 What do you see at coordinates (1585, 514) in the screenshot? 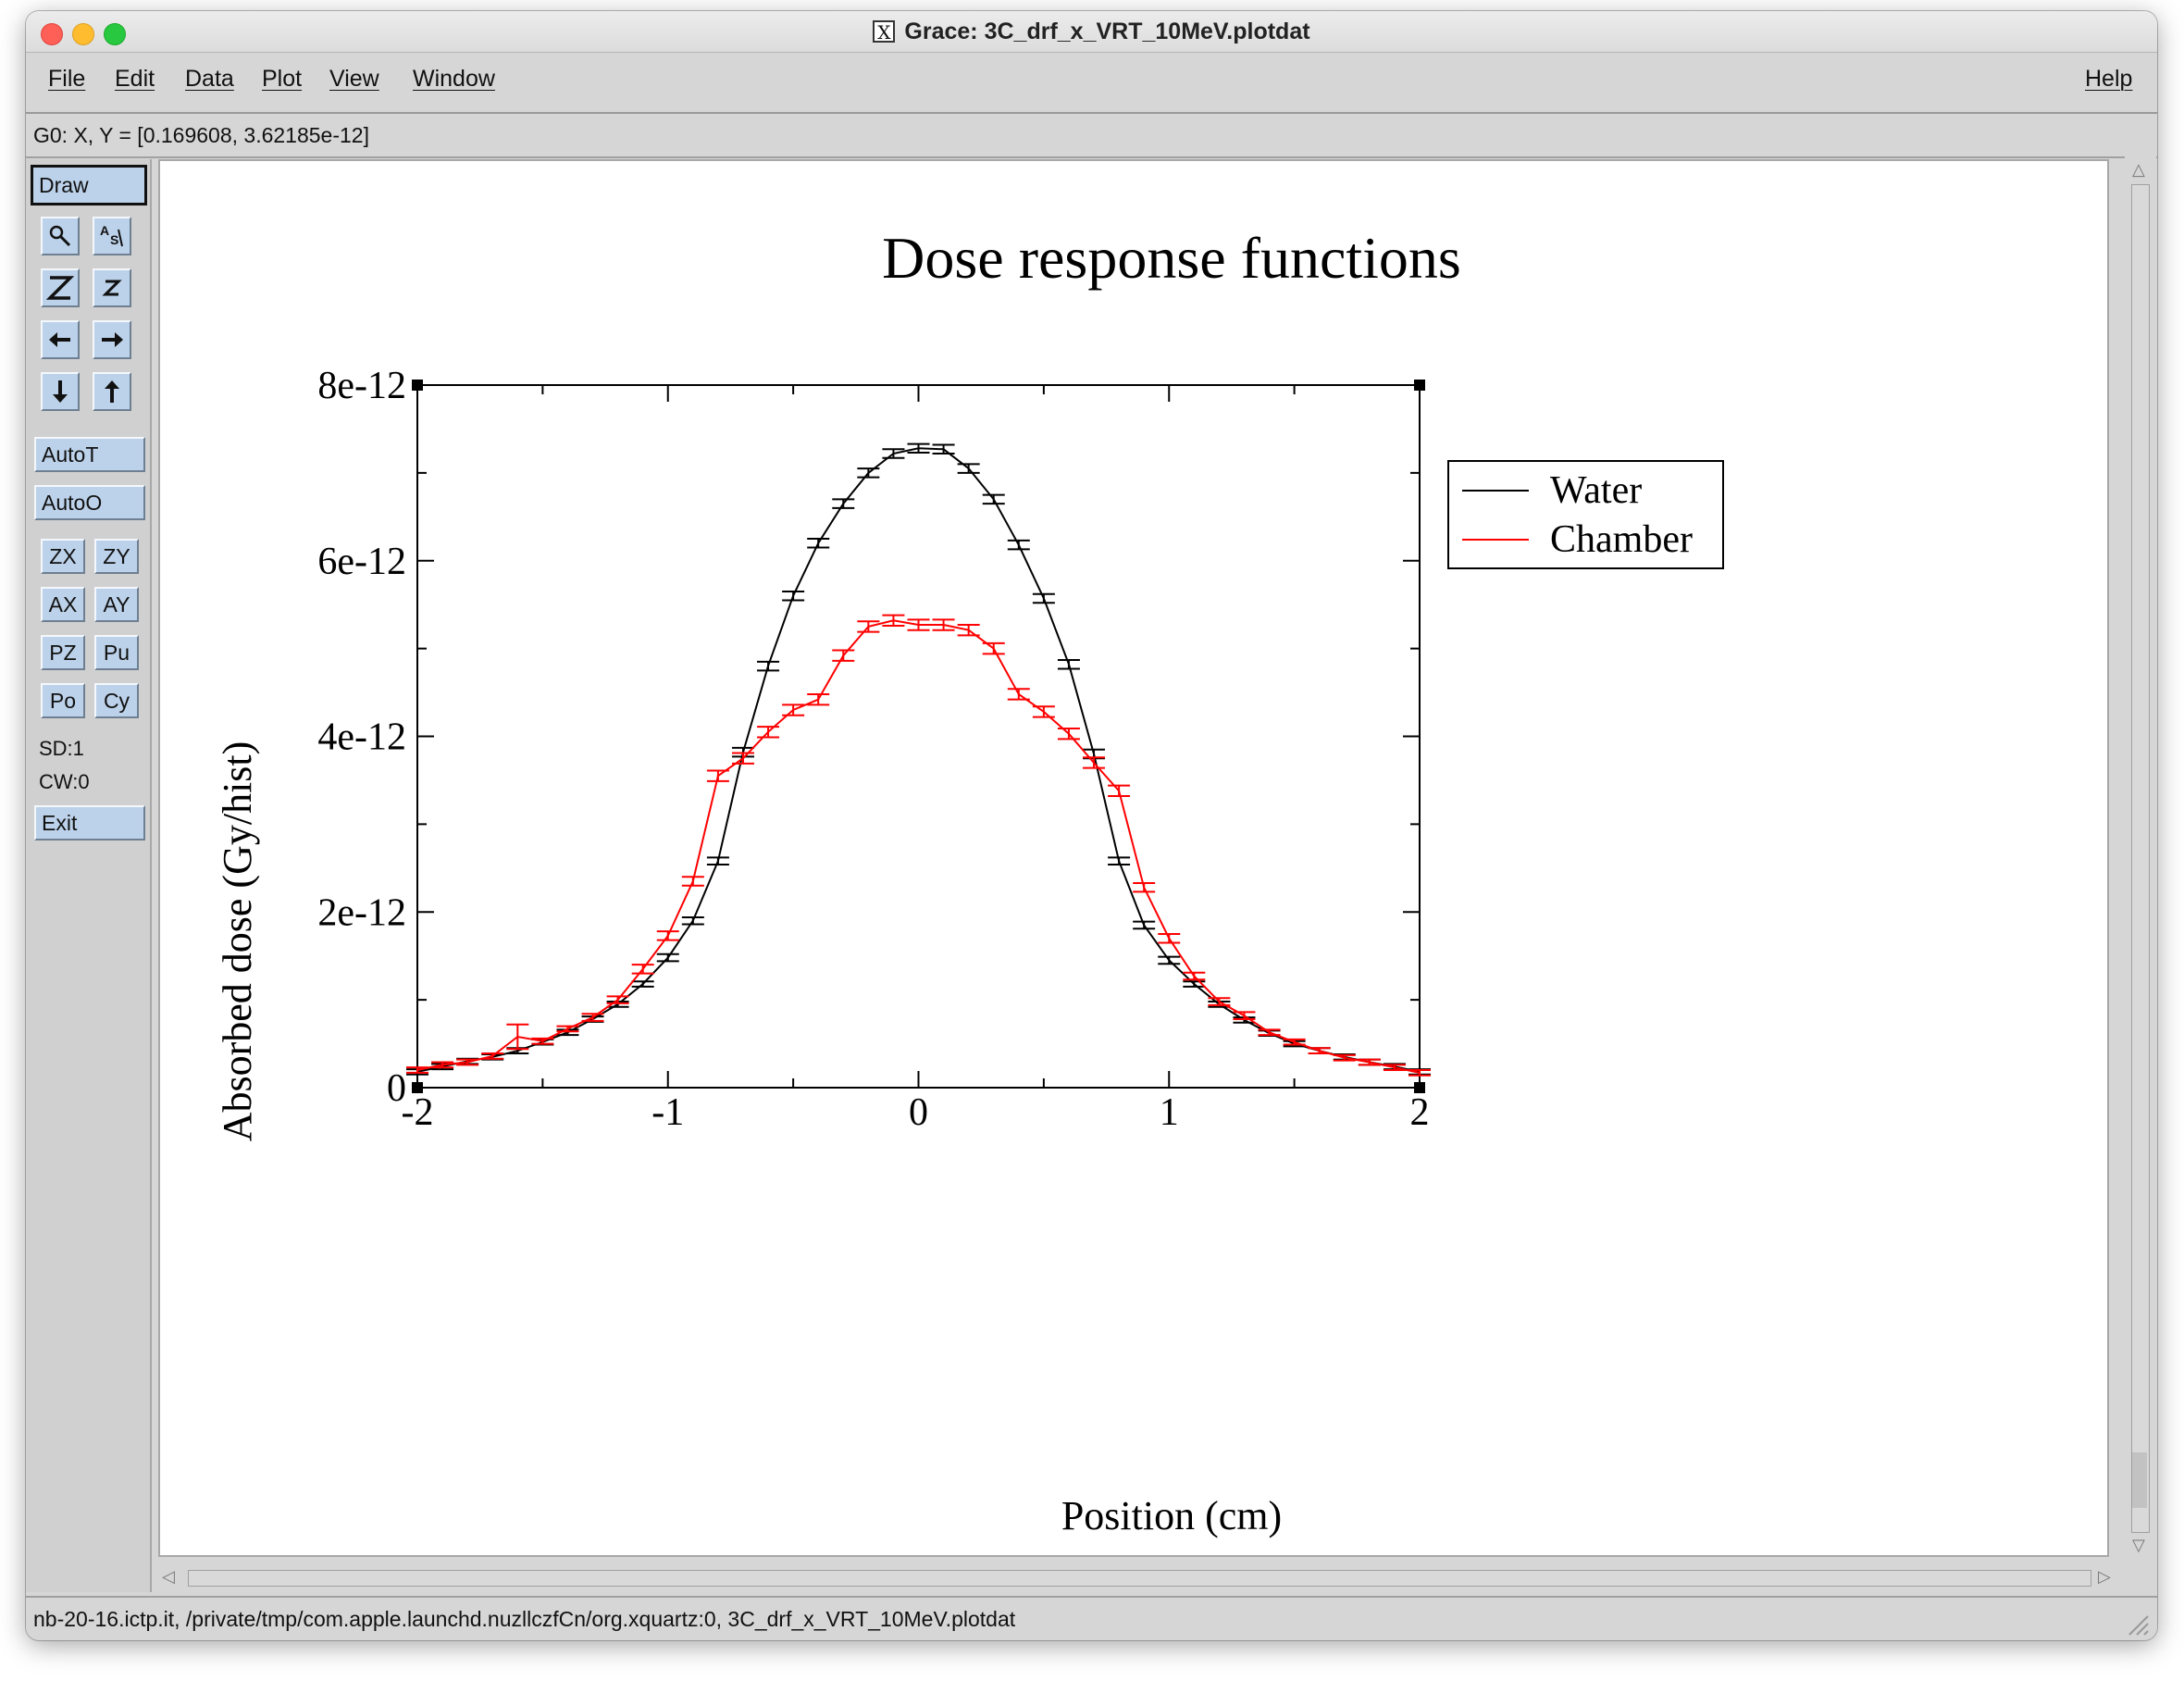
I see `legend-box: Water Chamber` at bounding box center [1585, 514].